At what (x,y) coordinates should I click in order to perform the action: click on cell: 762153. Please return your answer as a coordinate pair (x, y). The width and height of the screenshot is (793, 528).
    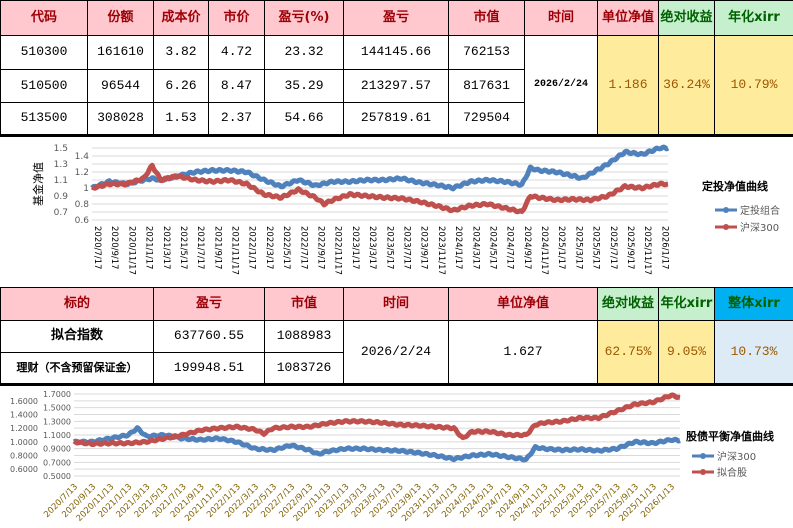
    Looking at the image, I should click on (486, 52).